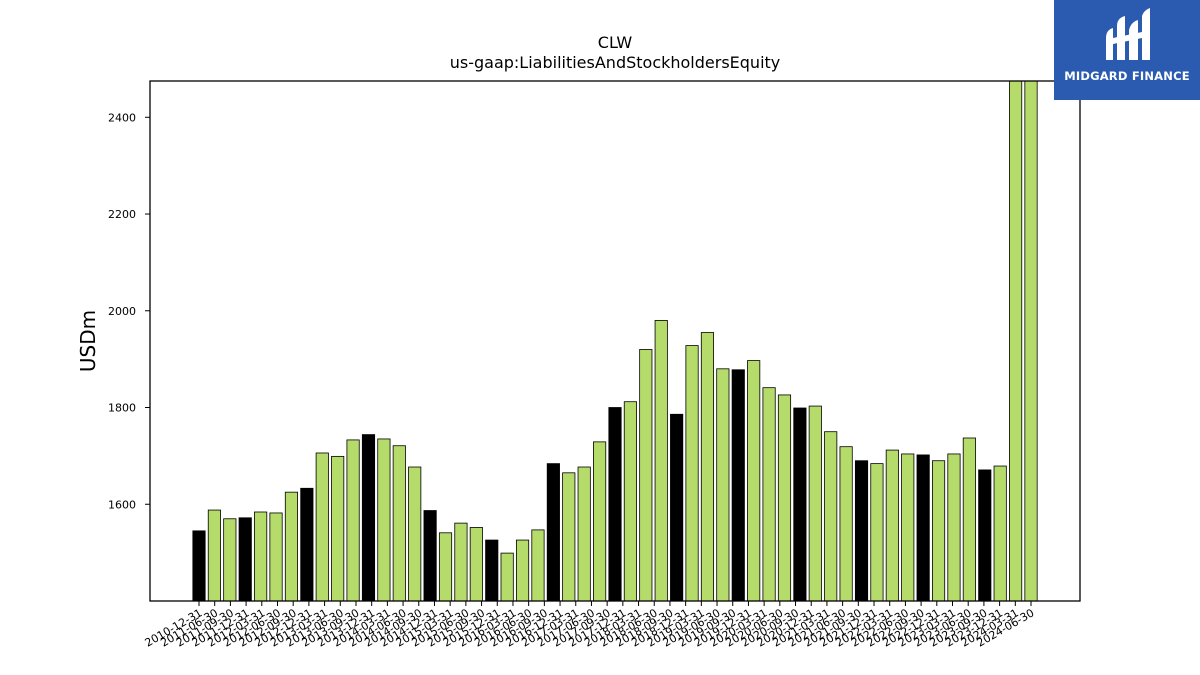  Describe the element at coordinates (122, 214) in the screenshot. I see `y-tick-label: 2200` at that location.